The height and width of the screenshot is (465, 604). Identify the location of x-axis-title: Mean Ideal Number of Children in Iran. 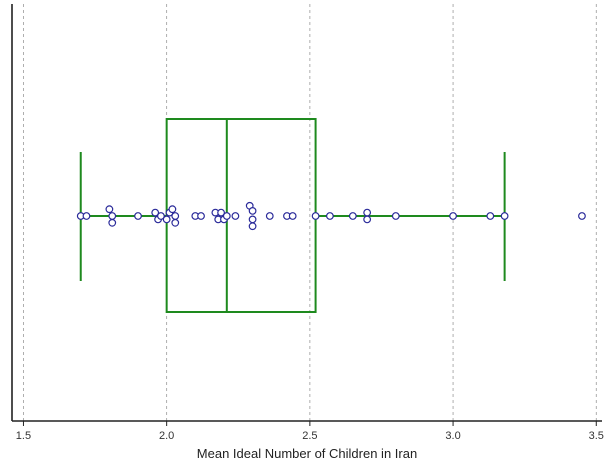
(307, 453).